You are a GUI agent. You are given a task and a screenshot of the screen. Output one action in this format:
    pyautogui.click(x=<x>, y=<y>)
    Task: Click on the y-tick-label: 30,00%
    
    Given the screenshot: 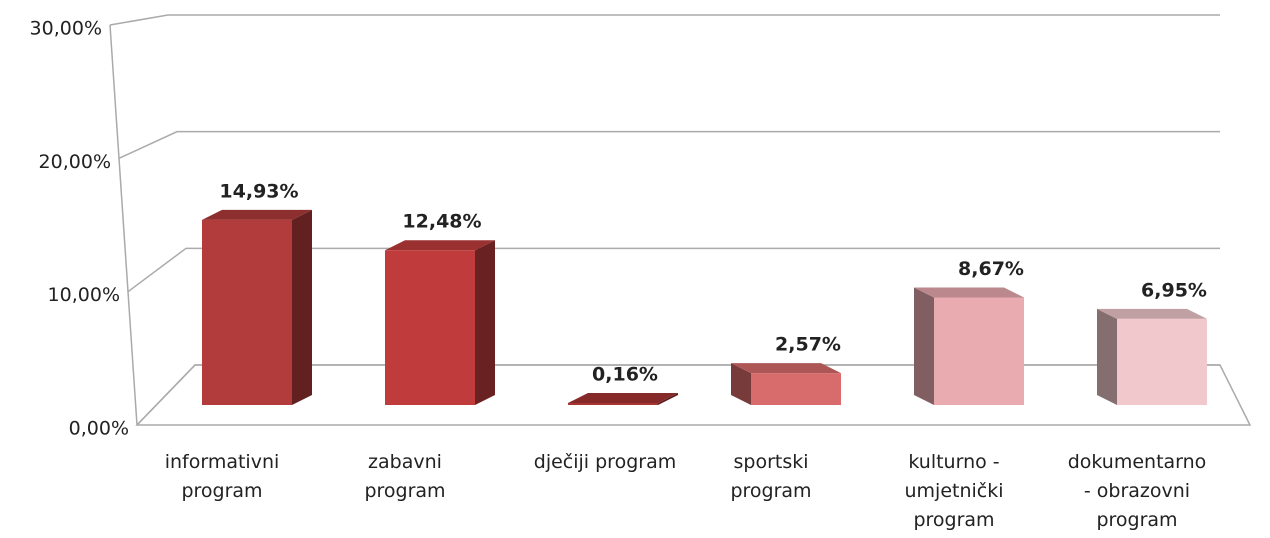 What is the action you would take?
    pyautogui.click(x=66, y=29)
    